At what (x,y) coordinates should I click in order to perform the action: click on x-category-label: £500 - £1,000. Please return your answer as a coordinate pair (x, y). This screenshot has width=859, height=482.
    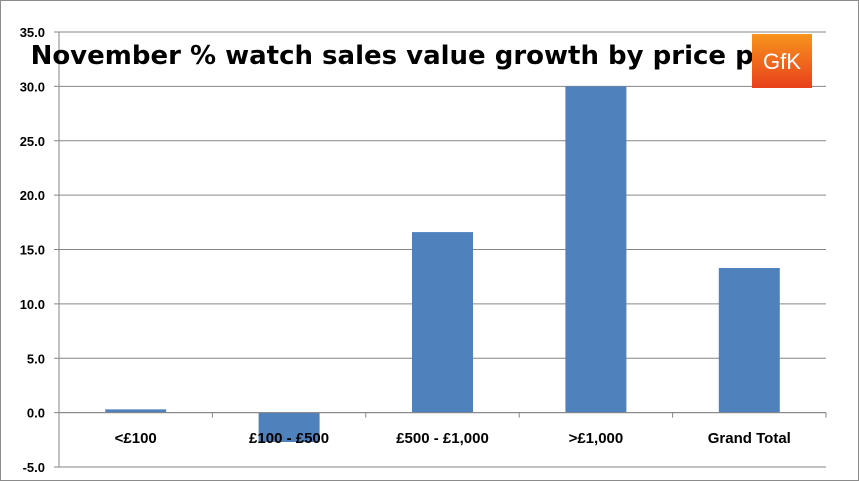
    Looking at the image, I should click on (442, 438).